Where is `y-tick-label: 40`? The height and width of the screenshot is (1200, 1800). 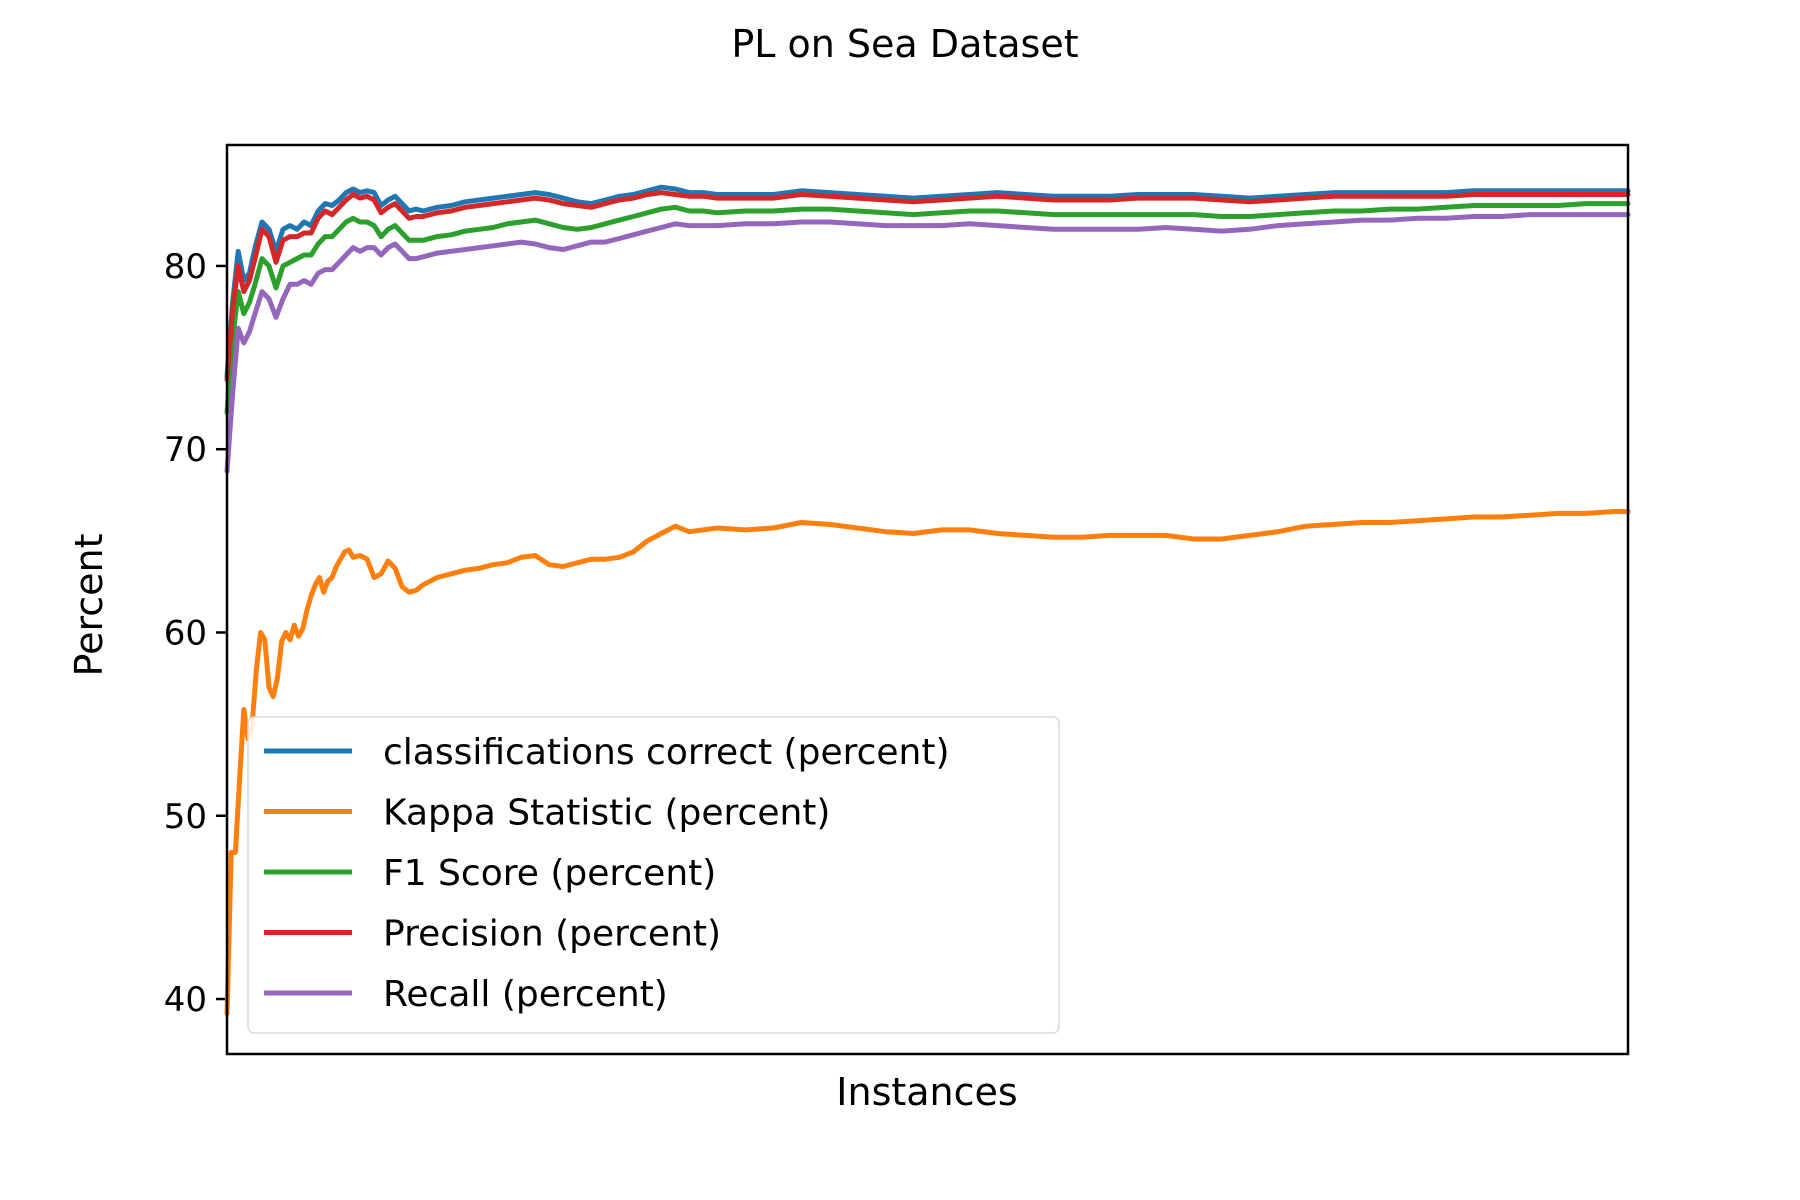 y-tick-label: 40 is located at coordinates (185, 1000).